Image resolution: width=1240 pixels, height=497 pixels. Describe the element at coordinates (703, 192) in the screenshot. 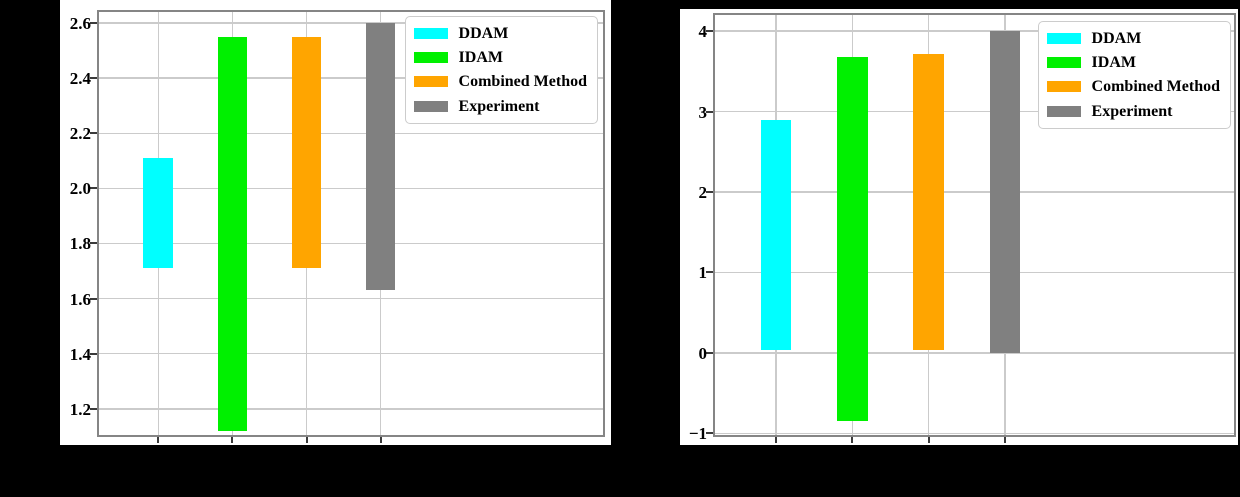

I see `y-tick-label: 2` at that location.